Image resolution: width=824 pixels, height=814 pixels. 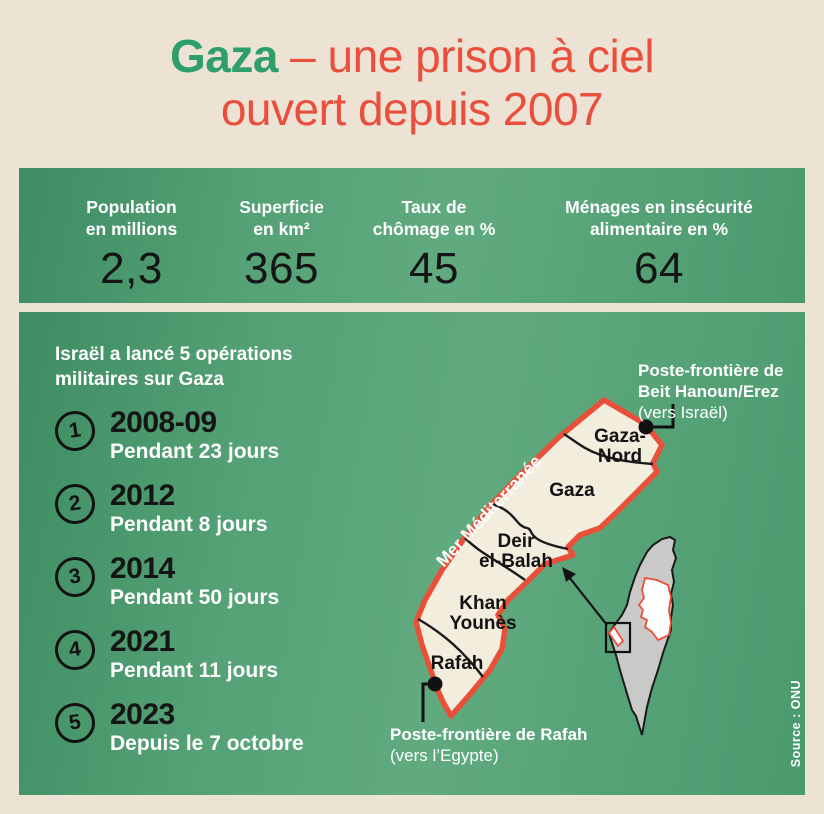 What do you see at coordinates (654, 609) in the screenshot?
I see `inset-westbank-shape` at bounding box center [654, 609].